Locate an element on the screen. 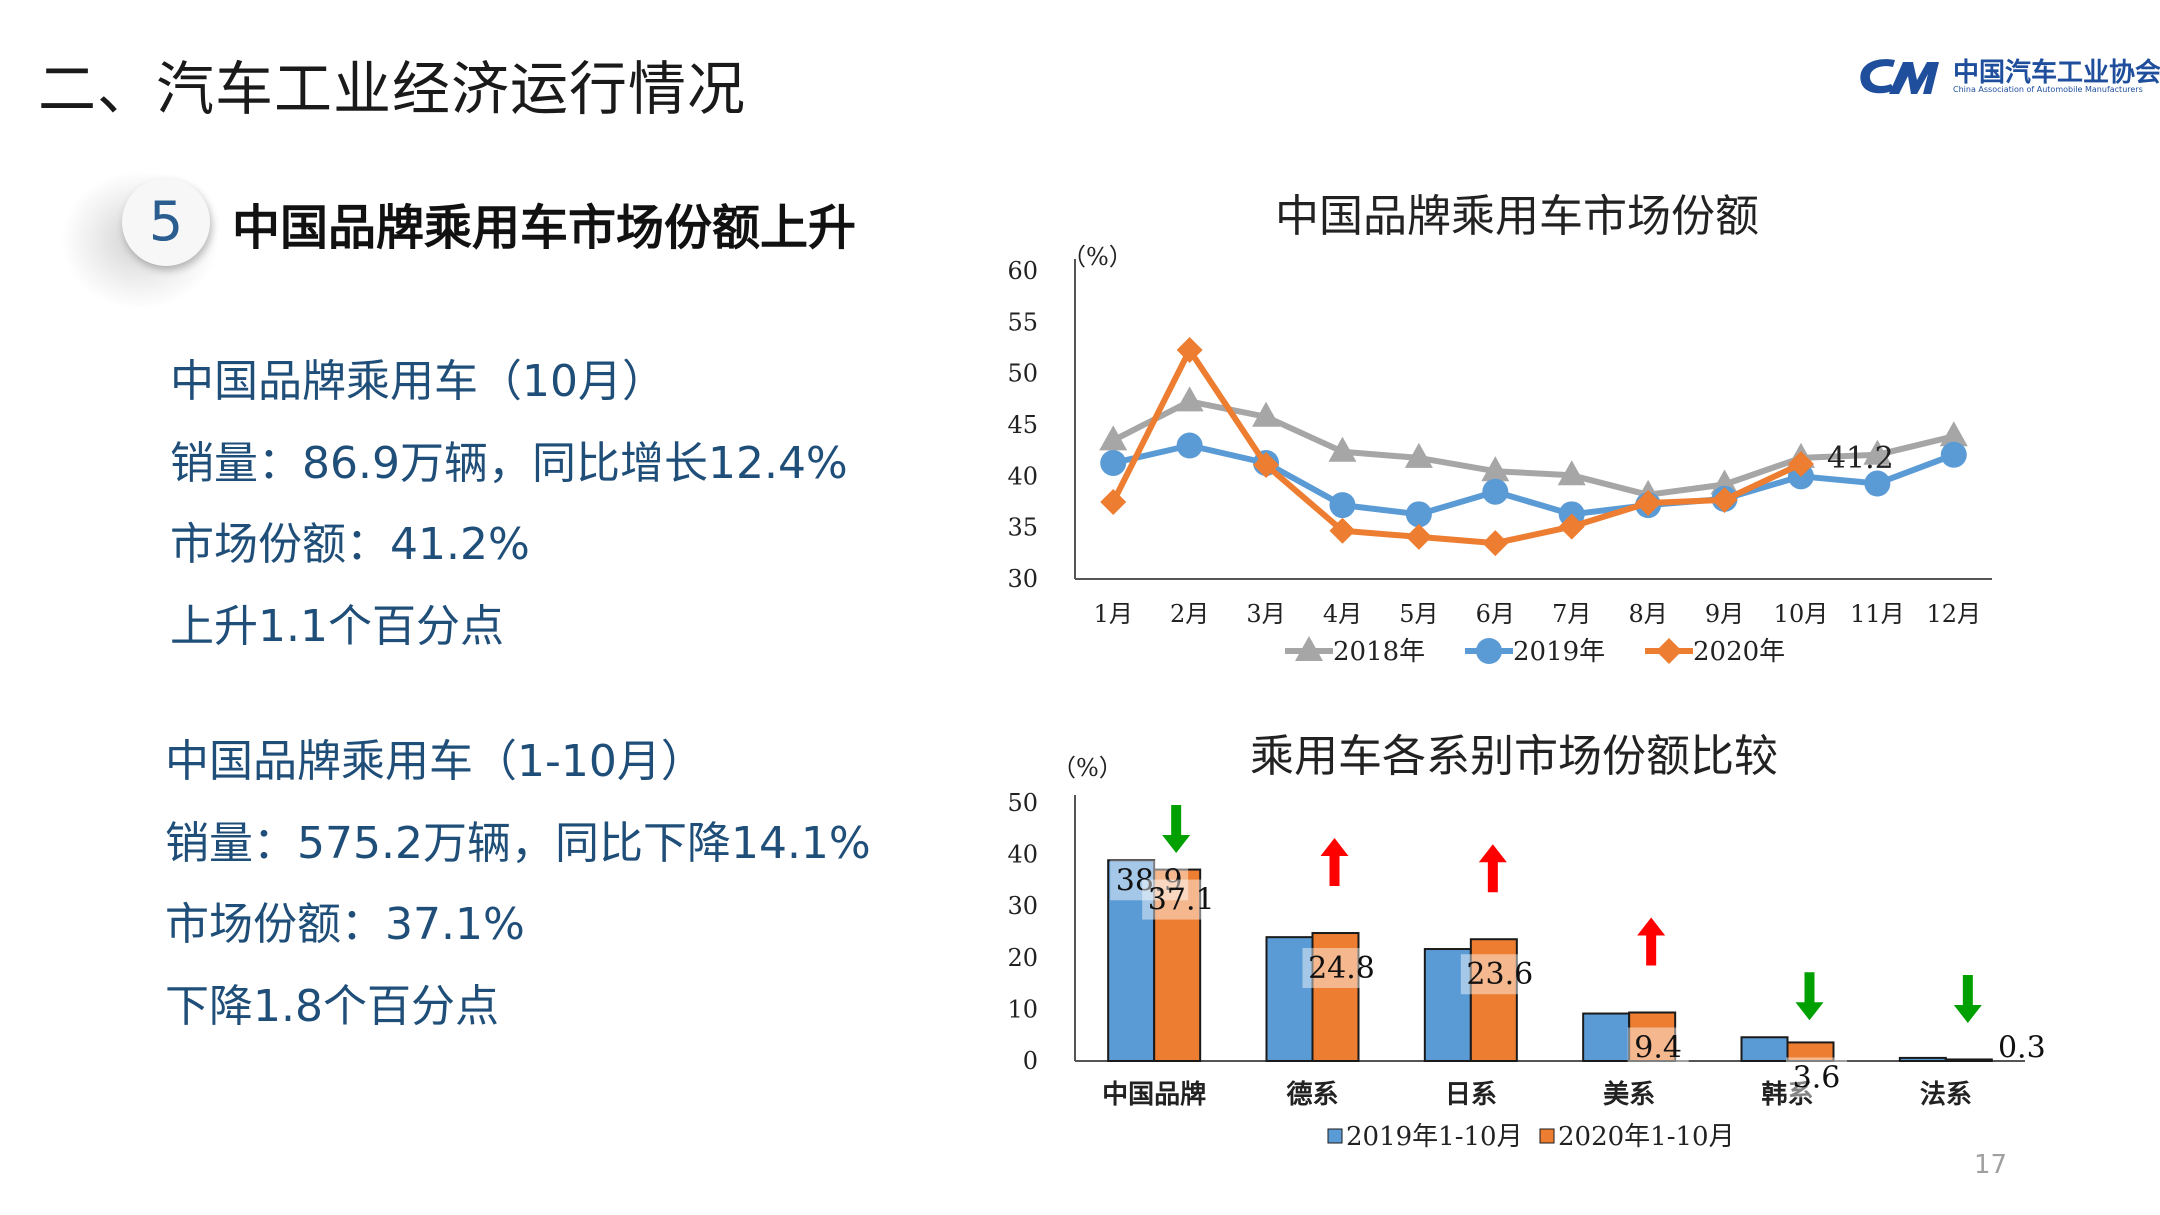 The width and height of the screenshot is (2160, 1215). line-chart-xtick: 11月 is located at coordinates (1877, 614).